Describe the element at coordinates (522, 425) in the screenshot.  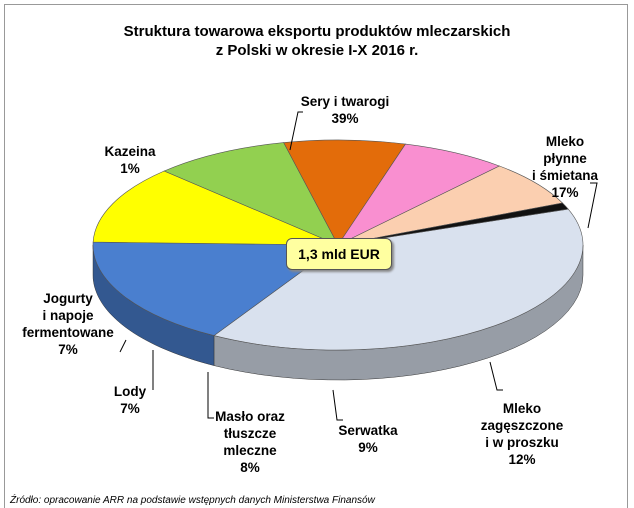
I see `label-name: Mleko zagęszczone i w proszku` at that location.